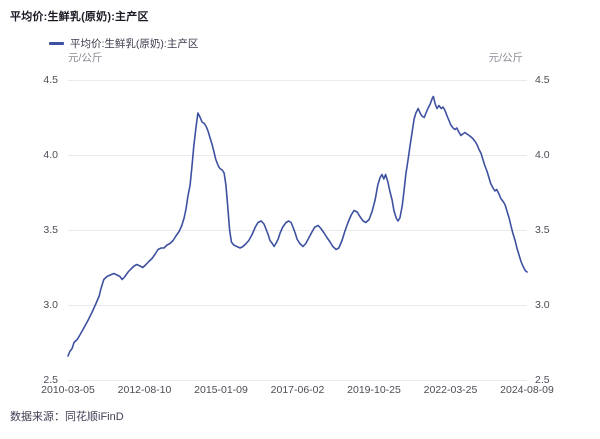 This screenshot has height=439, width=600. What do you see at coordinates (50, 305) in the screenshot?
I see `y-axis-tick-left: 3.0` at bounding box center [50, 305].